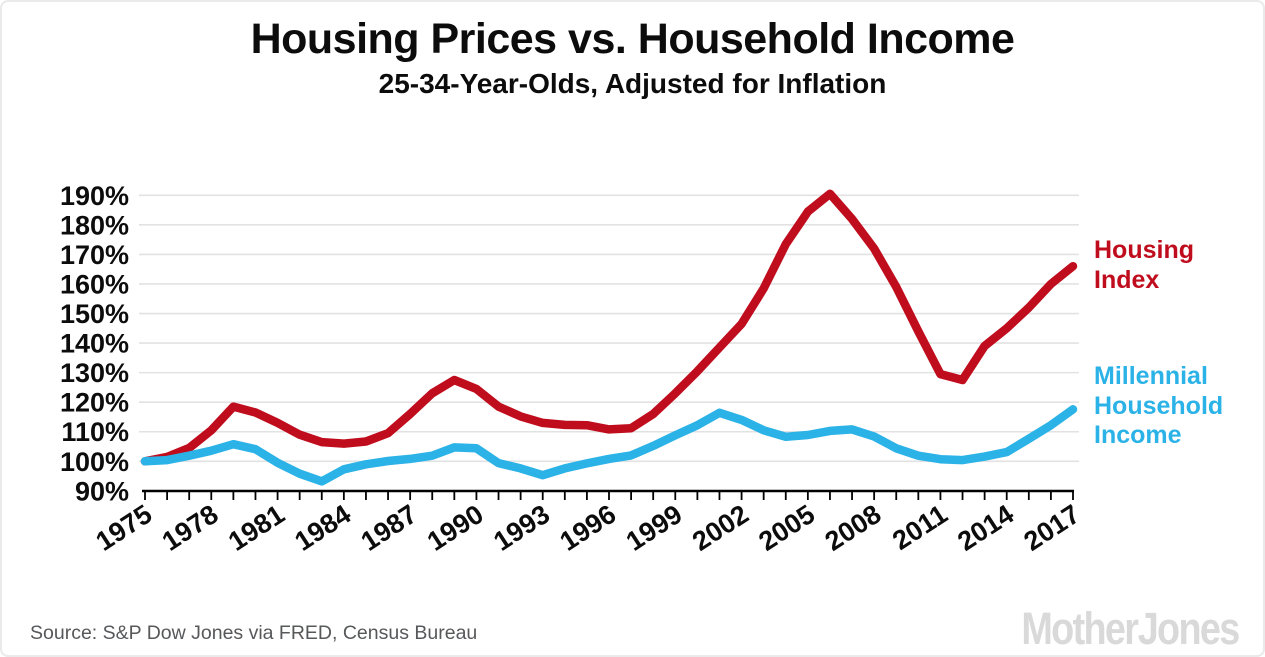  I want to click on x-ticks, so click(609, 495).